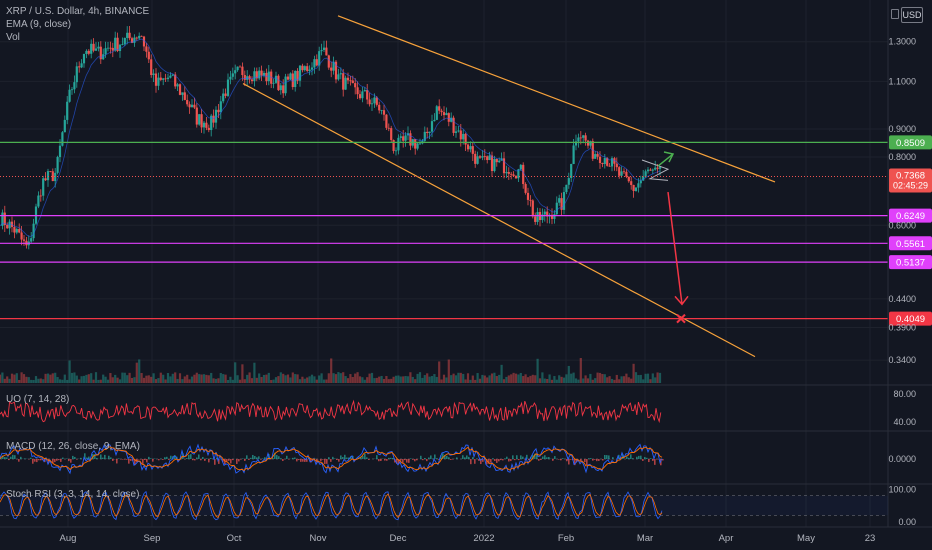  I want to click on symbol-title: XRP / U.S. Dollar, 4h, BINANCE, so click(78, 11).